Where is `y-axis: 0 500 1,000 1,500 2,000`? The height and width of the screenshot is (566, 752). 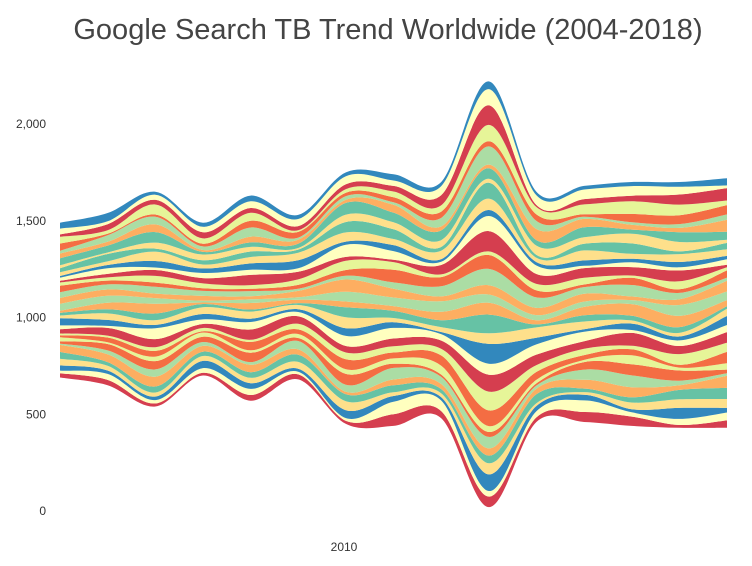 y-axis: 0 500 1,000 1,500 2,000 is located at coordinates (31, 317).